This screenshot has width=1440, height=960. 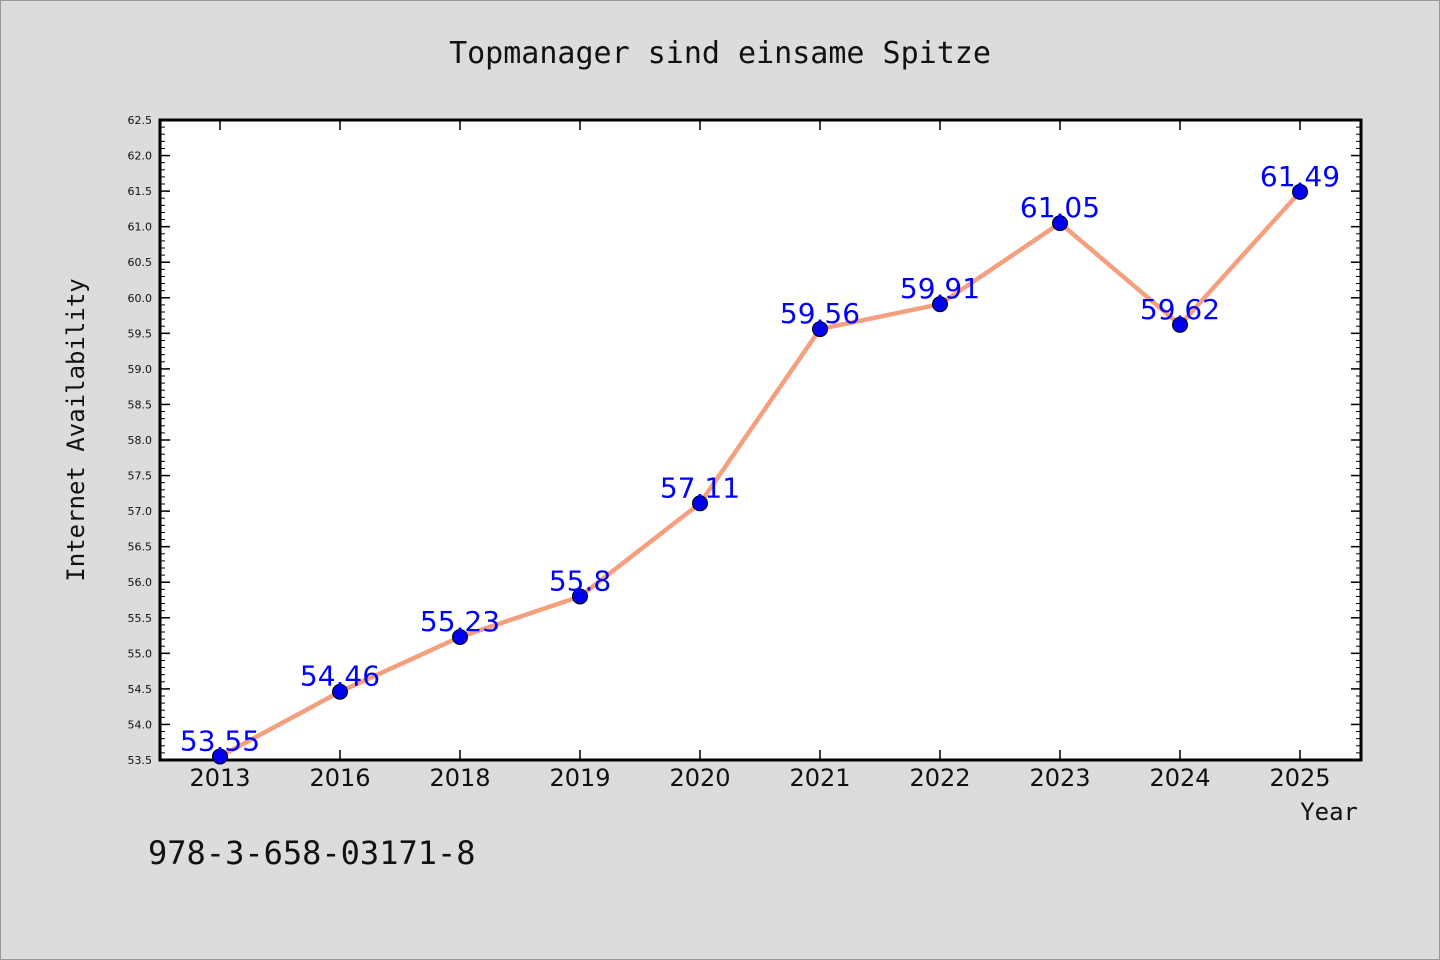 What do you see at coordinates (140, 760) in the screenshot?
I see `y-tick-label: 53.5` at bounding box center [140, 760].